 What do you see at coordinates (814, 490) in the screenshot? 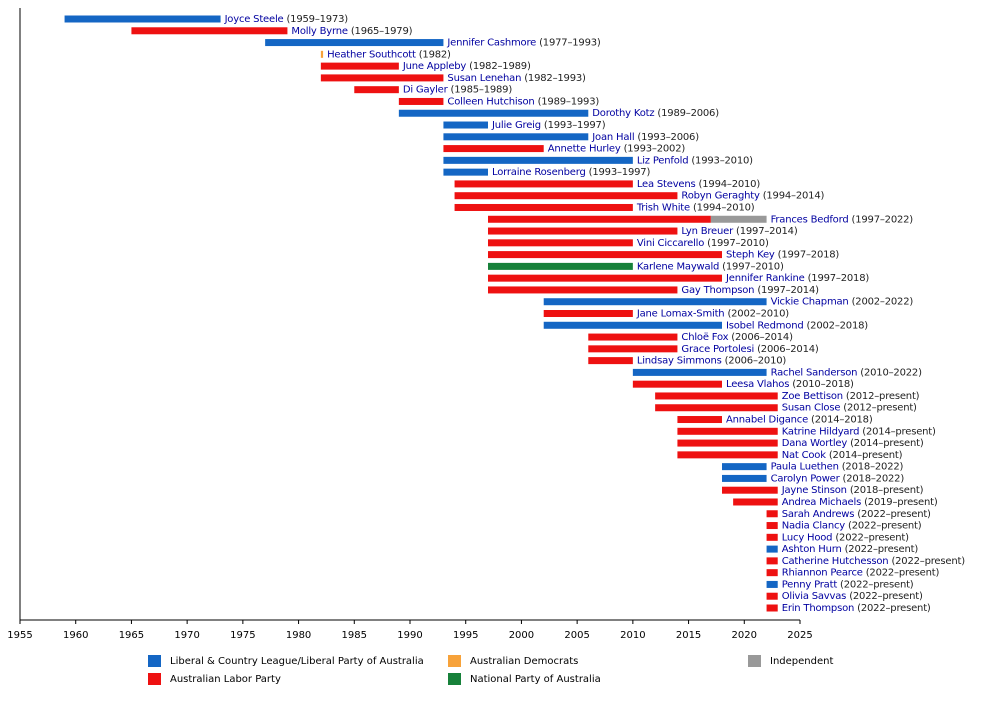
I see `member-name: Jayne Stinson` at bounding box center [814, 490].